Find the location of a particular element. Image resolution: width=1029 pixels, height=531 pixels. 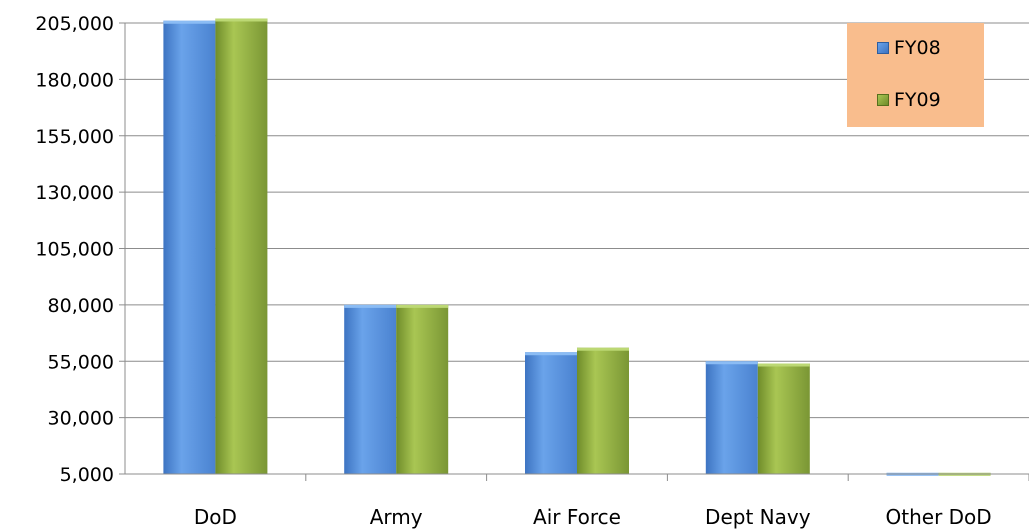

y-tick-label: 5,000 is located at coordinates (87, 475).